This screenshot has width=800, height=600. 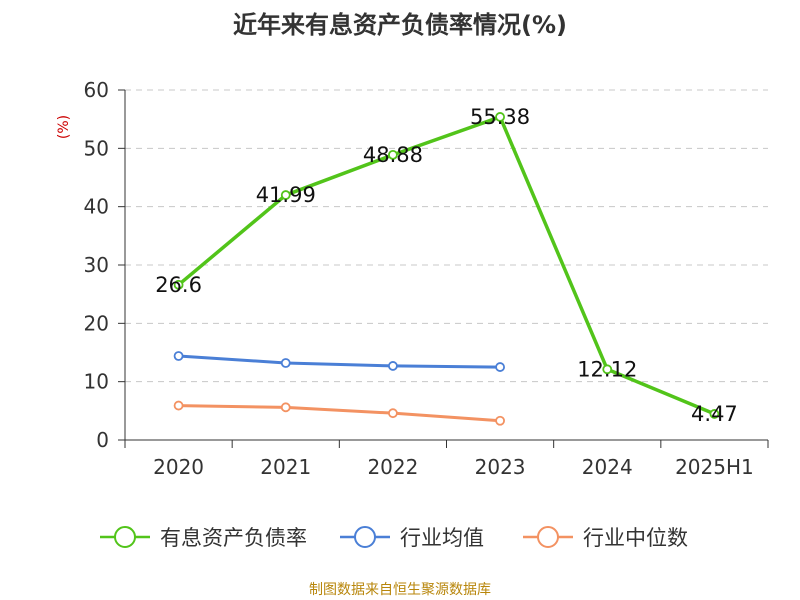 I want to click on data-label: 41.99, so click(x=286, y=195).